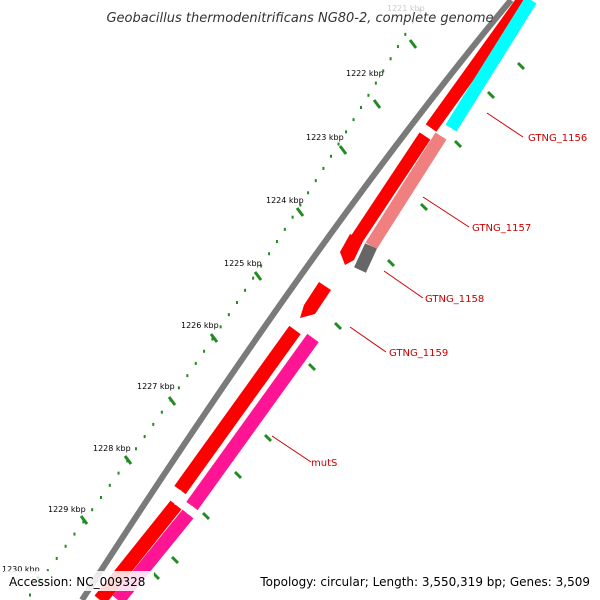 This screenshot has height=600, width=600. Describe the element at coordinates (557, 138) in the screenshot. I see `label-gtng-1156: GTNG_1156` at that location.